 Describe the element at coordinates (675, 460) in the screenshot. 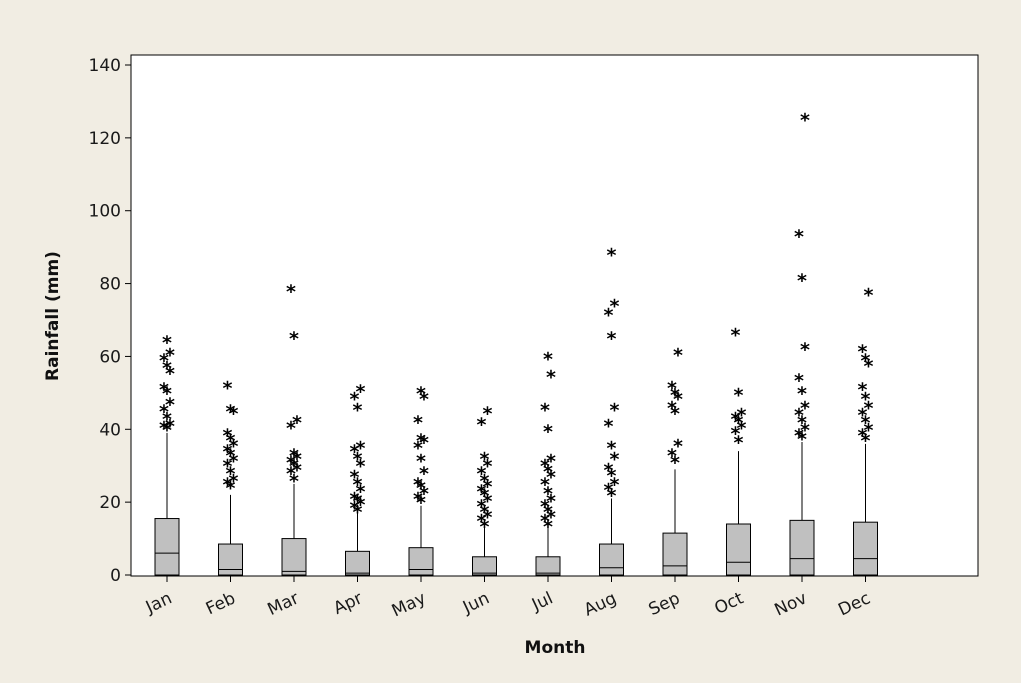

I see `box-sep: *********` at that location.